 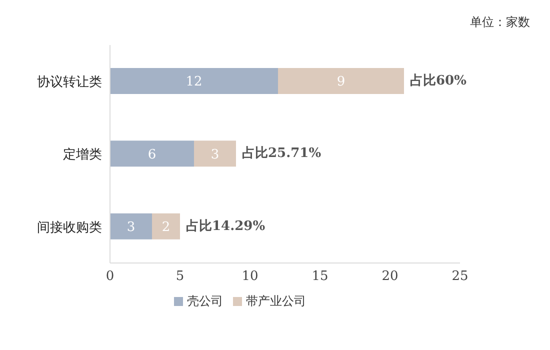 What do you see at coordinates (320, 276) in the screenshot?
I see `x-tick-label: 15` at bounding box center [320, 276].